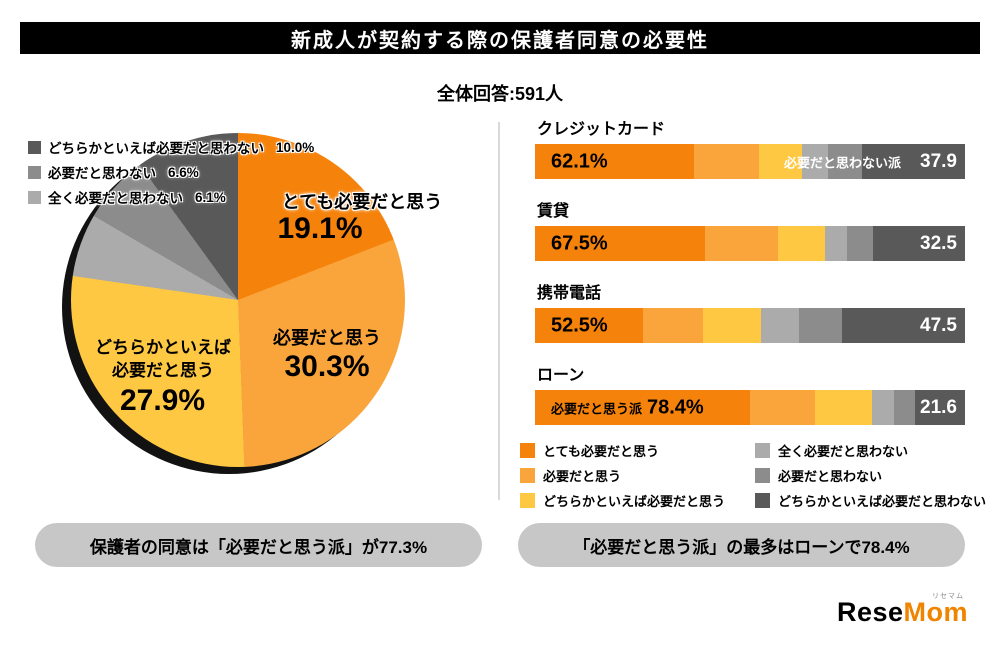 This screenshot has height=646, width=1000. Describe the element at coordinates (499, 311) in the screenshot. I see `vertical-divider` at that location.